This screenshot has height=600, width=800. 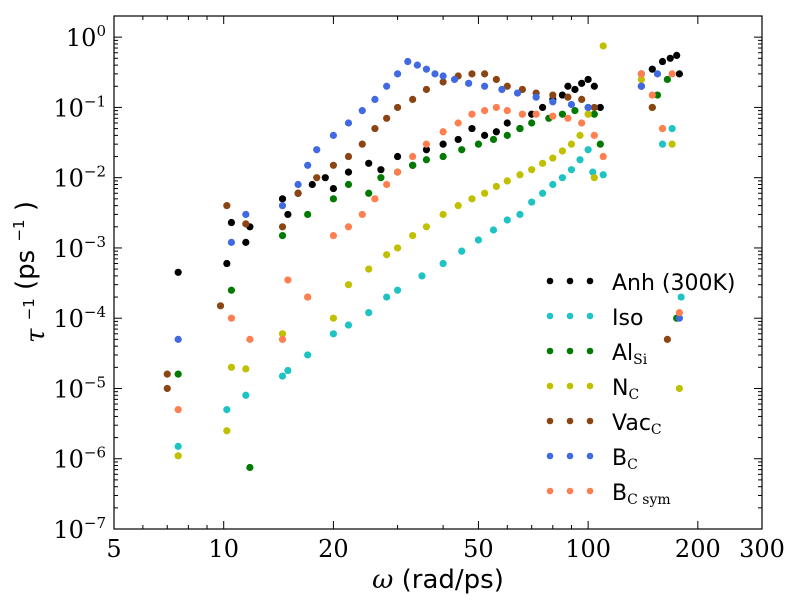 I want to click on y-tick-label: 10⁻⁵, so click(x=79, y=388).